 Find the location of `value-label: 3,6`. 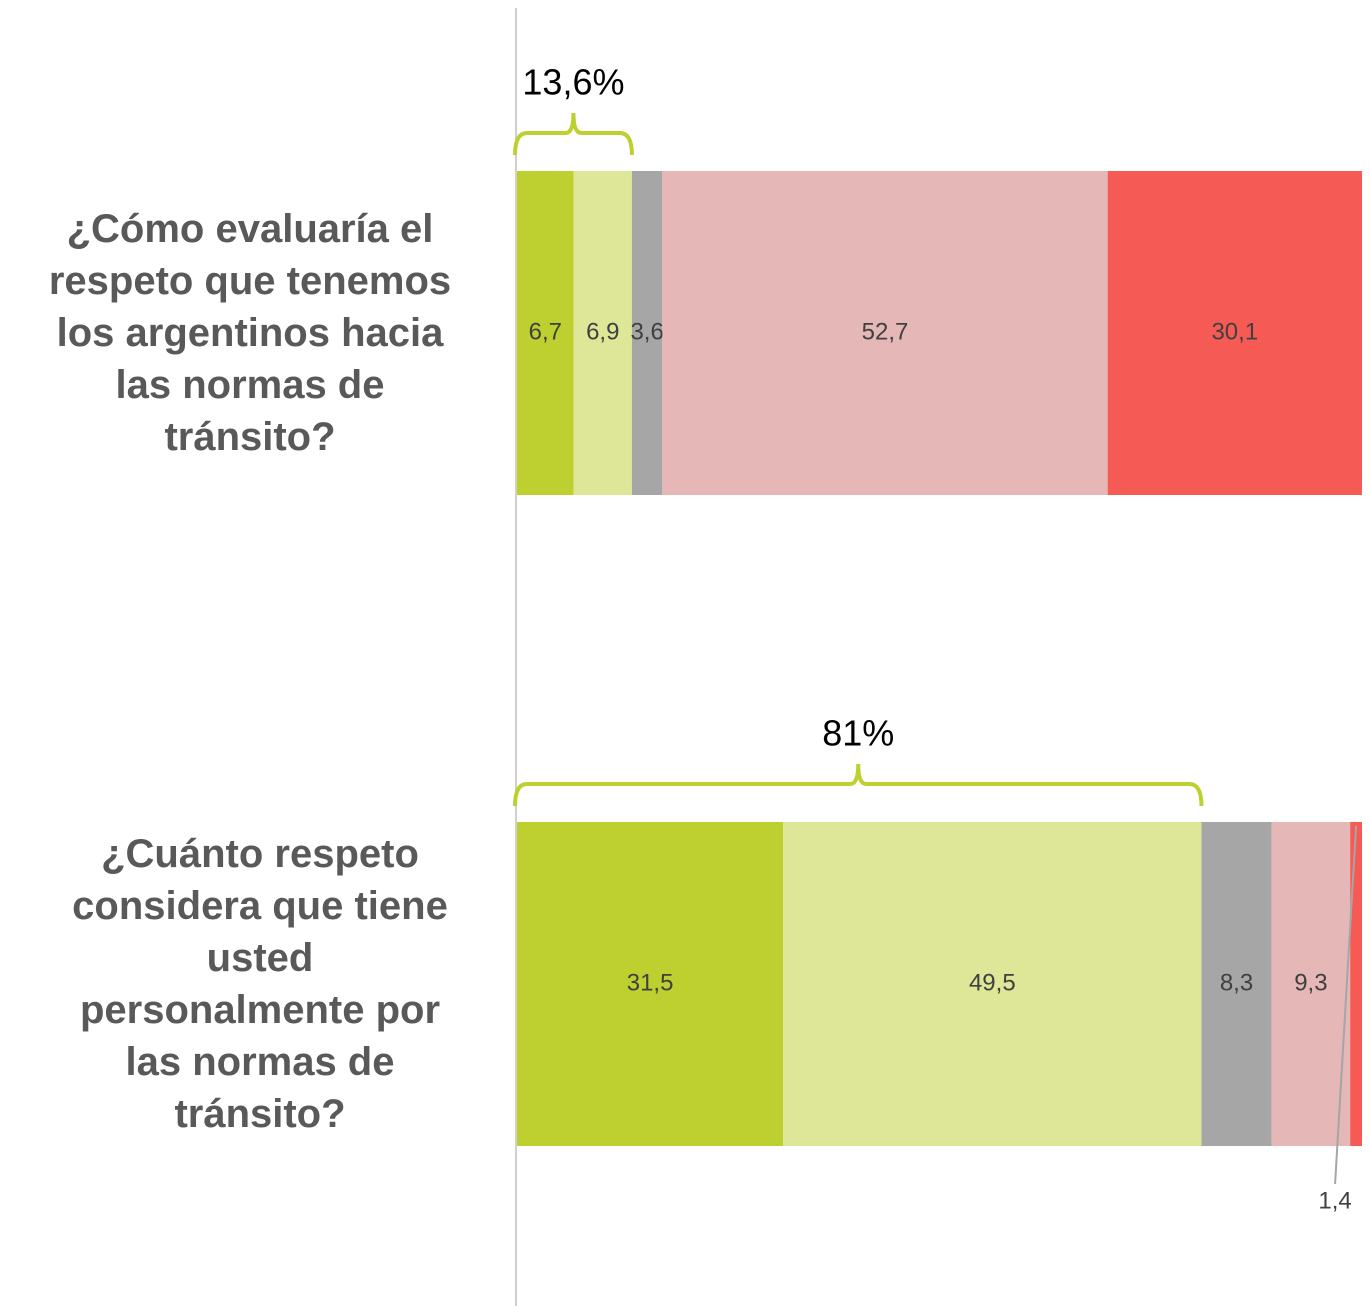

value-label: 3,6 is located at coordinates (646, 331).